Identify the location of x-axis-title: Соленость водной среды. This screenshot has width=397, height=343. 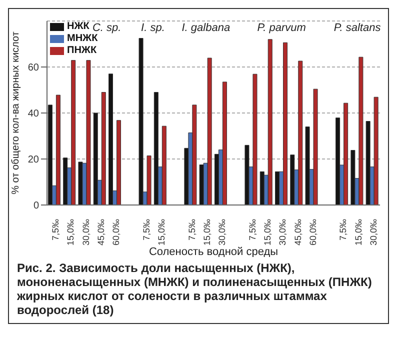
(213, 252).